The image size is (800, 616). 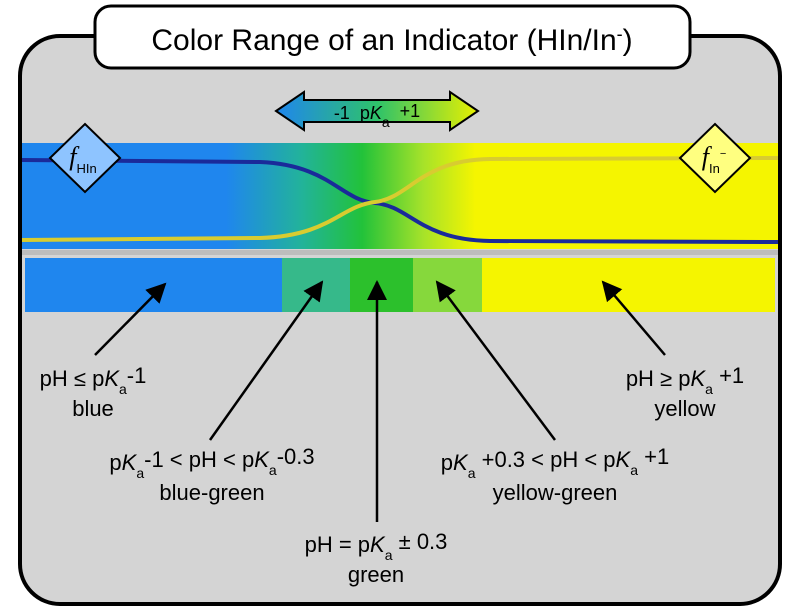 What do you see at coordinates (723, 154) in the screenshot?
I see `t: −` at bounding box center [723, 154].